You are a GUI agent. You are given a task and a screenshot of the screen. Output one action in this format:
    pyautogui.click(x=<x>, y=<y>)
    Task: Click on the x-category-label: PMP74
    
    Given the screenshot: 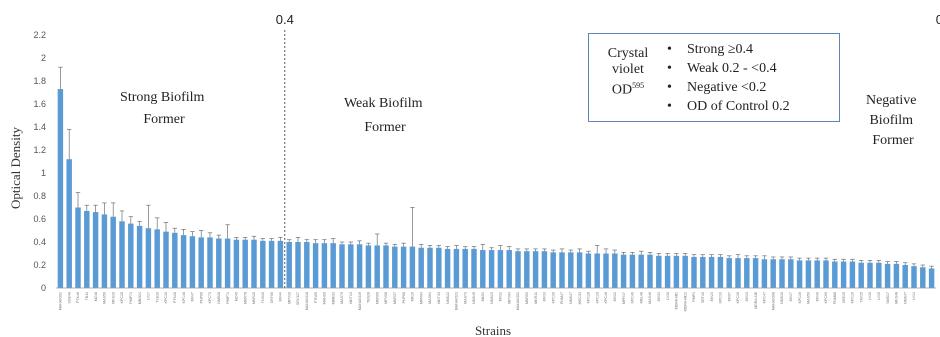 What is the action you would take?
    pyautogui.click(x=131, y=298)
    